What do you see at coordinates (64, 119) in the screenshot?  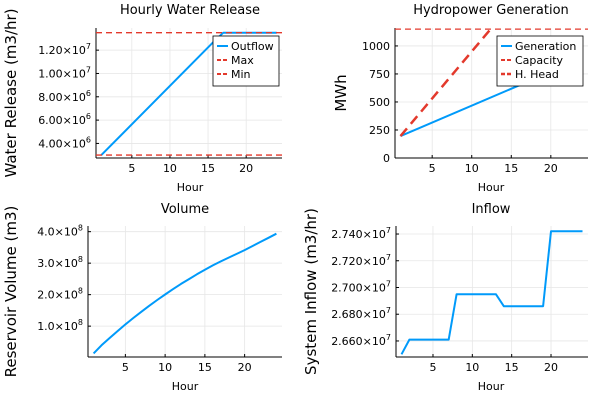 I see `y-tick-label: 6.00×10⁶` at bounding box center [64, 119].